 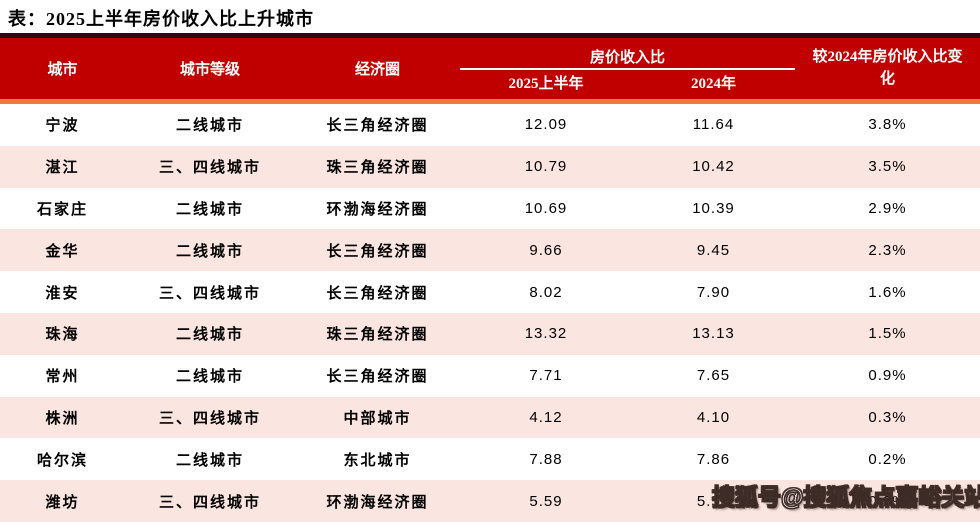 I want to click on cell-region: 中部城市, so click(x=377, y=418).